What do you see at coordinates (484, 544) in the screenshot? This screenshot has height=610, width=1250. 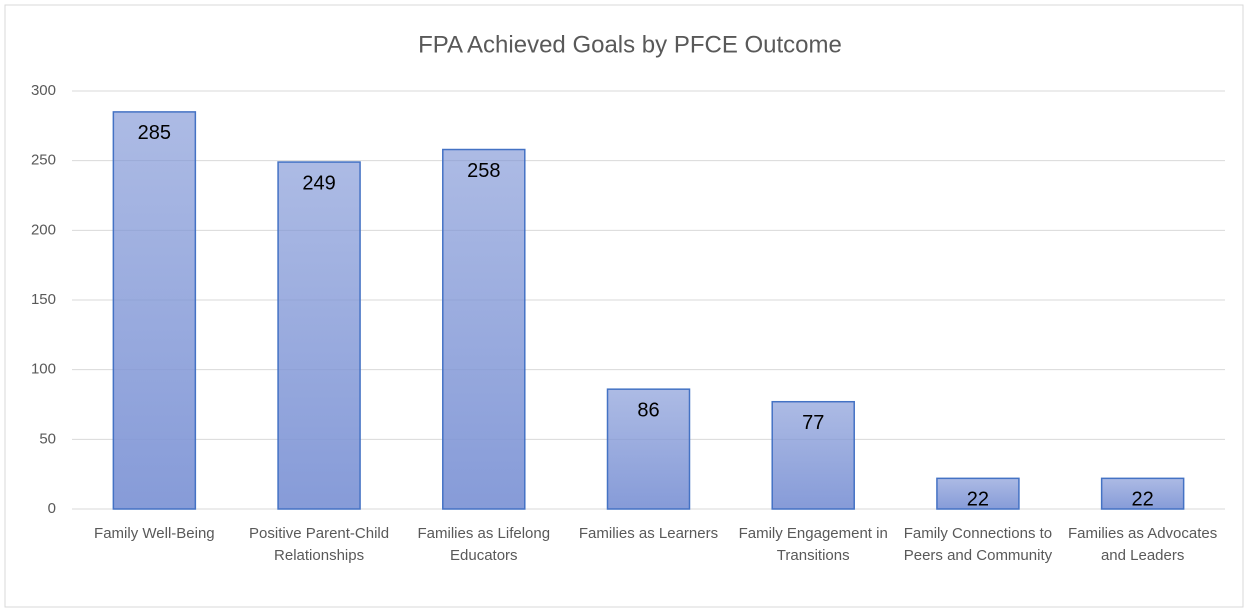 I see `x-tick-label: Families as Lifelong Educators` at bounding box center [484, 544].